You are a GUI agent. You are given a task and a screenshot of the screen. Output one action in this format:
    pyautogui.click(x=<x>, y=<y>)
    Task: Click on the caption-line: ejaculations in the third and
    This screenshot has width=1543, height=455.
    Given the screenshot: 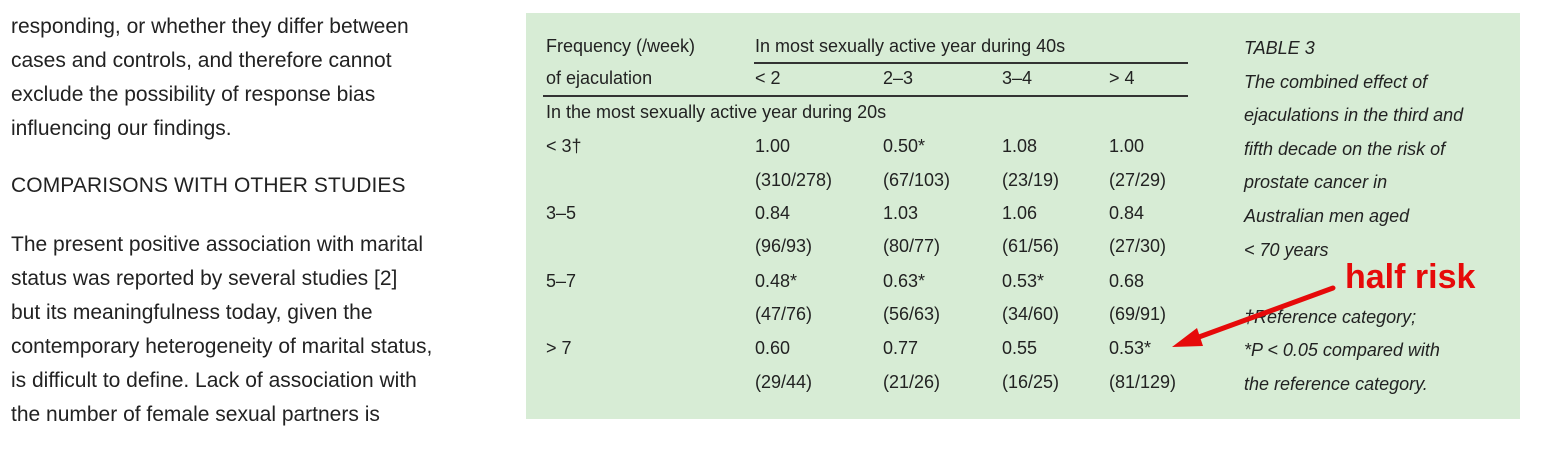 What is the action you would take?
    pyautogui.click(x=1354, y=115)
    